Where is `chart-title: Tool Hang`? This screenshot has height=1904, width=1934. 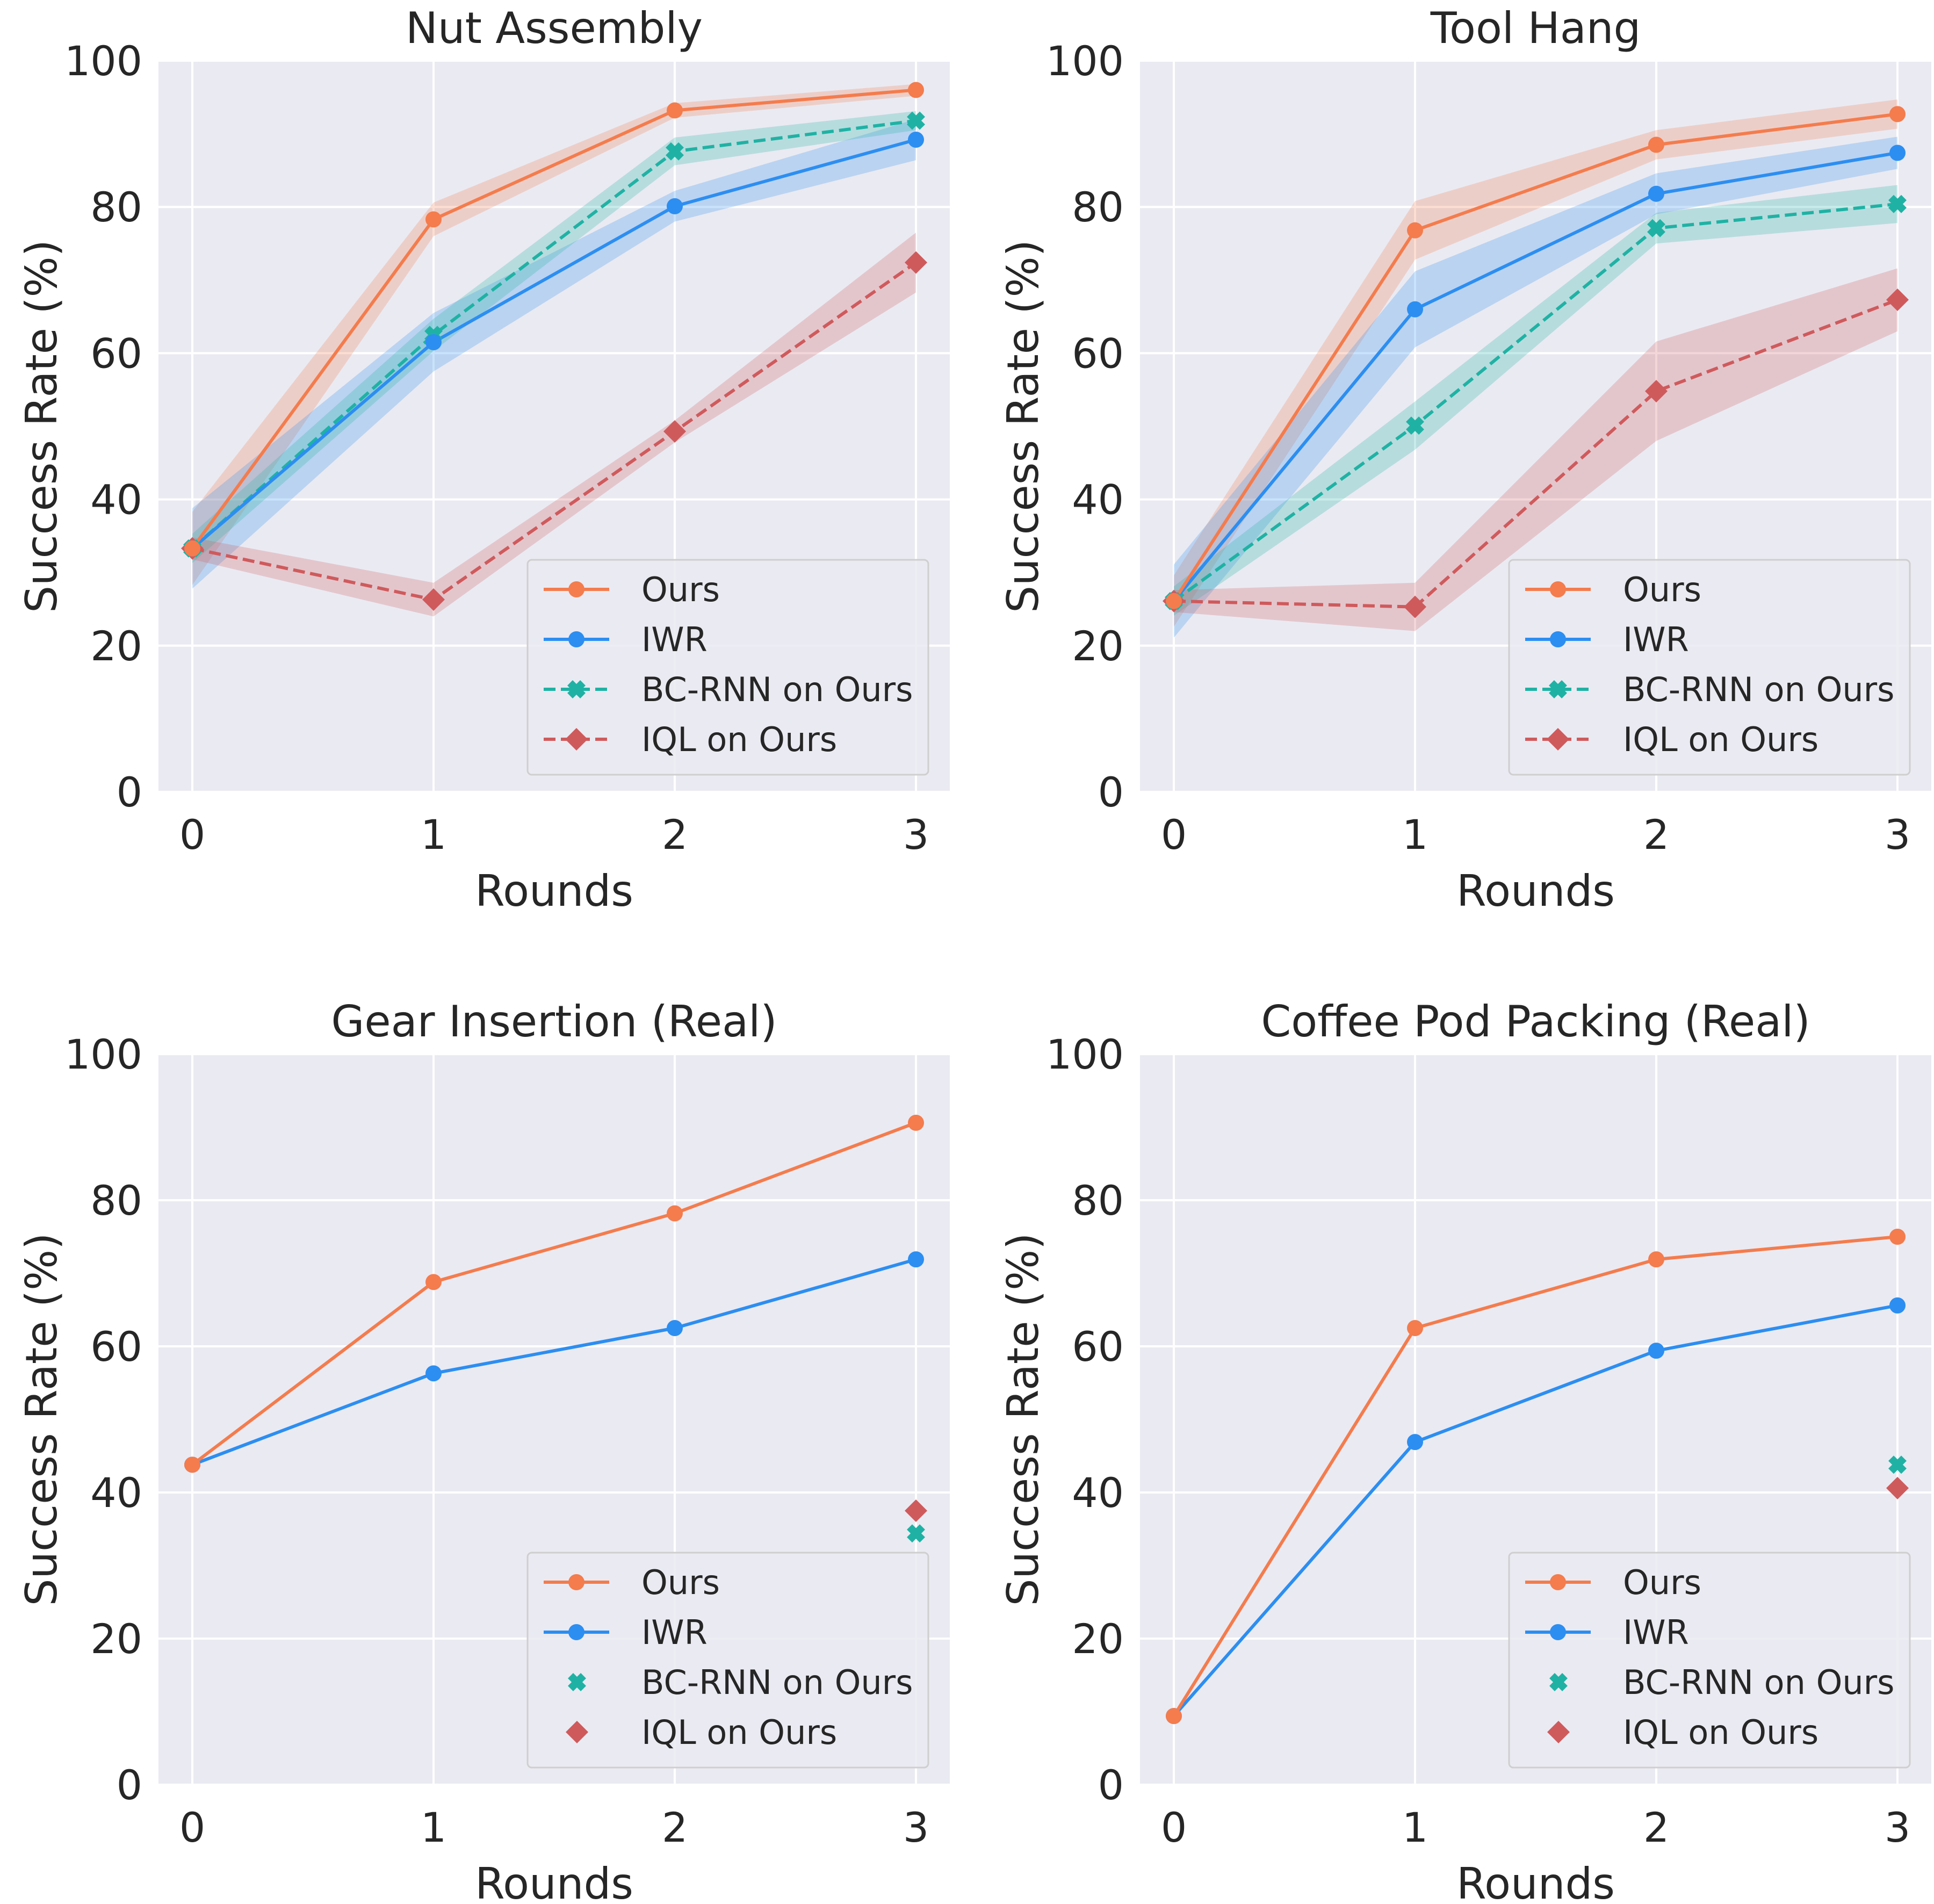
chart-title: Tool Hang is located at coordinates (1535, 28).